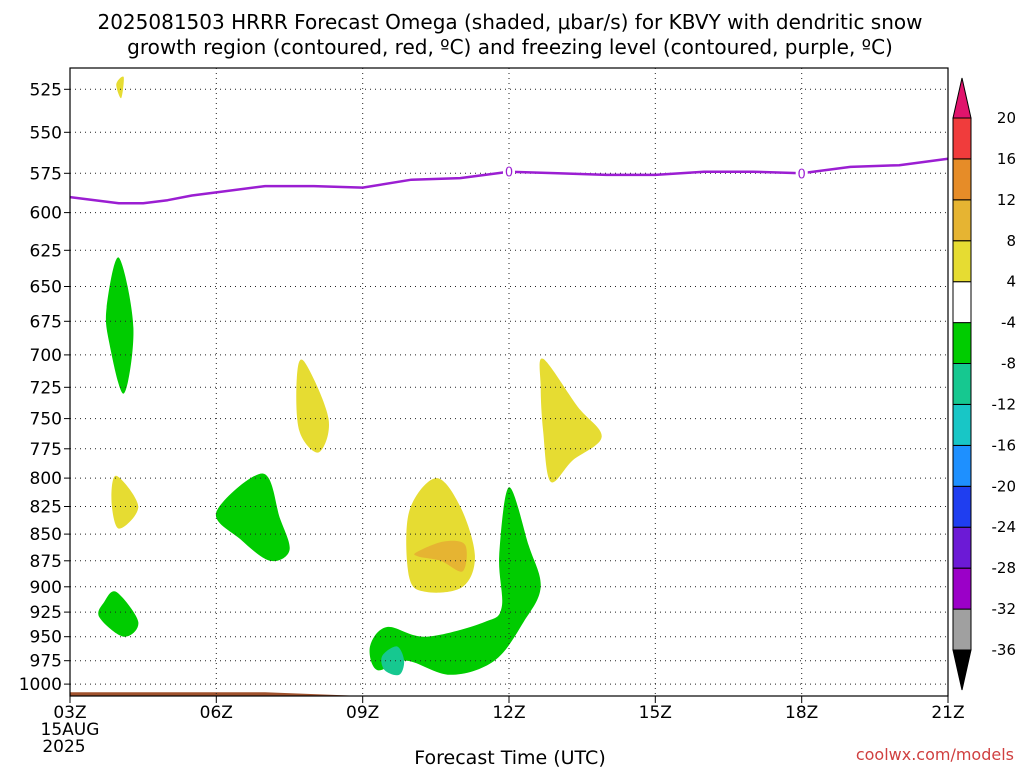 Image resolution: width=1024 pixels, height=768 pixels. I want to click on credit-text: coolwx.com/models, so click(935, 754).